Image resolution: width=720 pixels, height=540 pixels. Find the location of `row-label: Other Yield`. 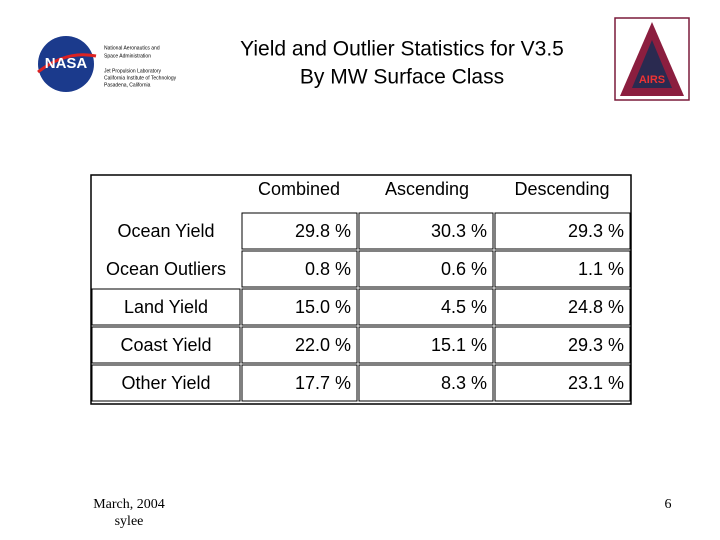

row-label: Other Yield is located at coordinates (165, 383).